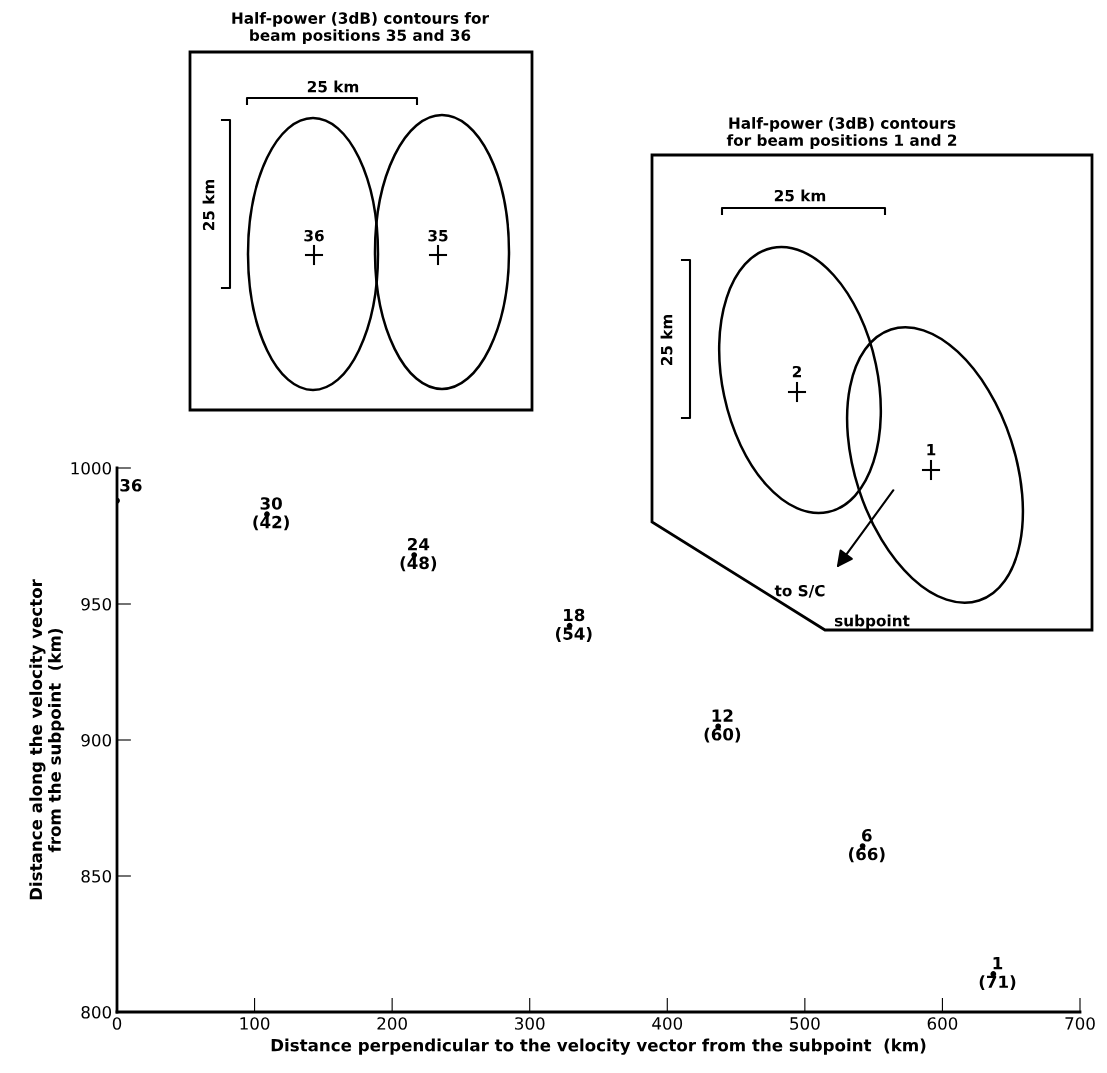 The width and height of the screenshot is (1107, 1073). What do you see at coordinates (997, 974) in the screenshot?
I see `annotation: 1 (71)` at bounding box center [997, 974].